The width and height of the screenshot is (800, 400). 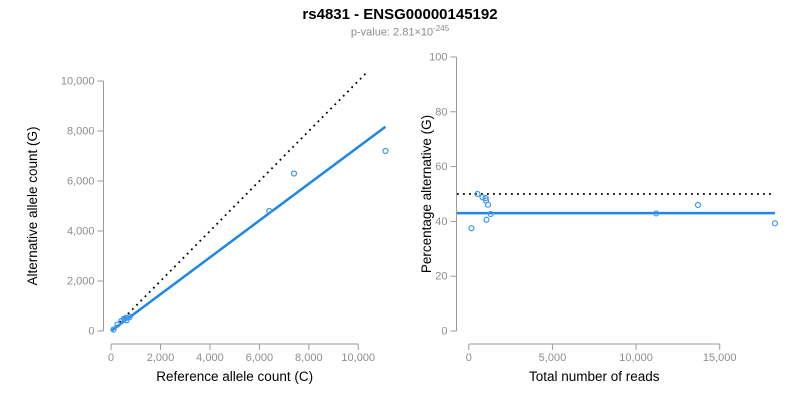 What do you see at coordinates (234, 376) in the screenshot?
I see `x-axis-title: Reference allele count (C)` at bounding box center [234, 376].